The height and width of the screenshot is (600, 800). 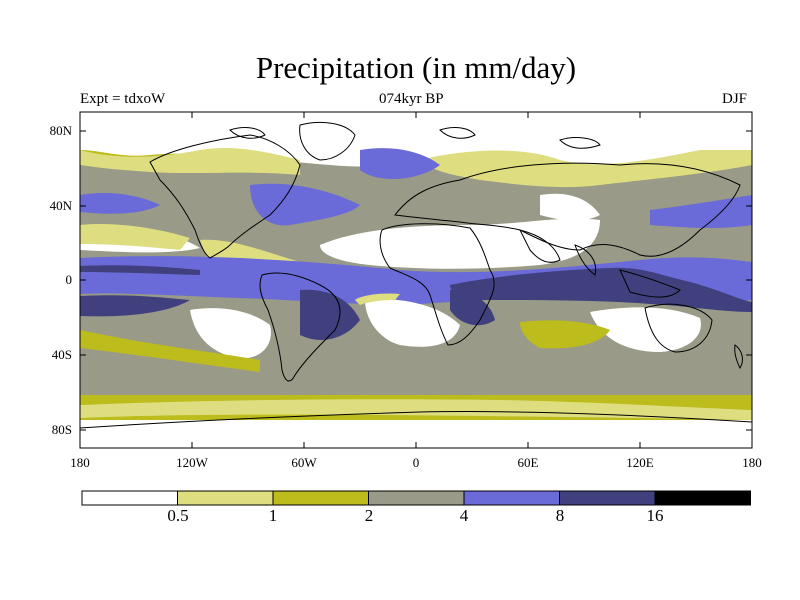 What do you see at coordinates (60, 130) in the screenshot?
I see `lat-label-80n: 80N` at bounding box center [60, 130].